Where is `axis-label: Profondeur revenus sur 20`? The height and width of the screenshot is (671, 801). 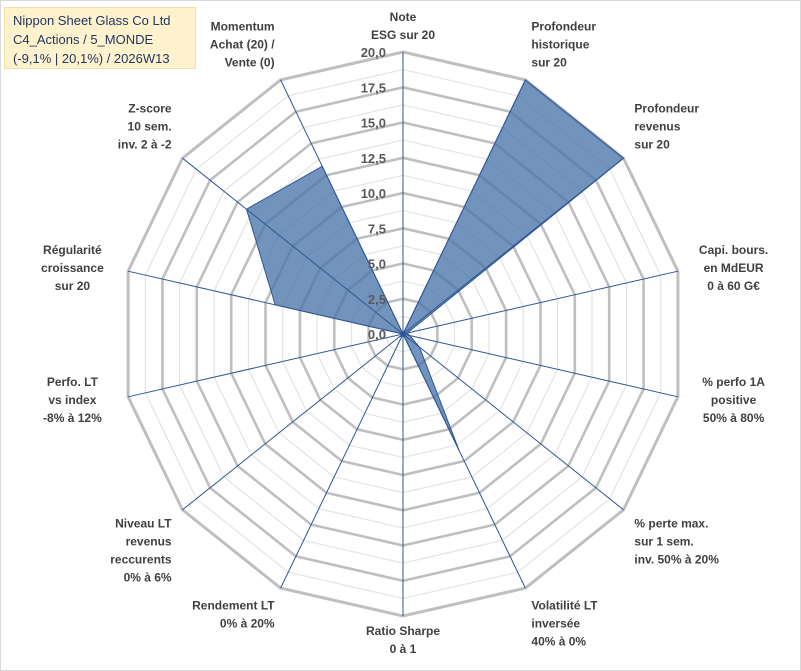
axis-label: Profondeur revenus sur 20 is located at coordinates (666, 126).